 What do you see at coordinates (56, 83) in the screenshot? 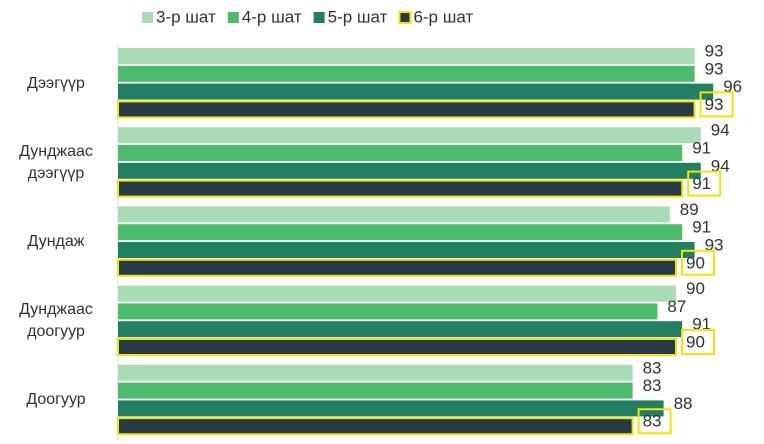
I see `category-label: Дээгүүр` at bounding box center [56, 83].